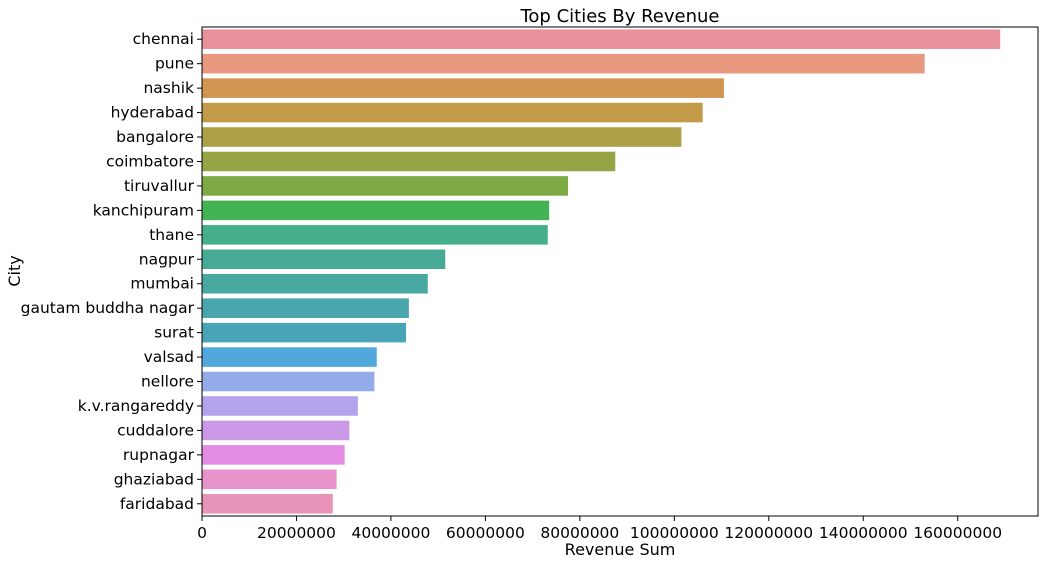 This screenshot has width=1046, height=568. Describe the element at coordinates (136, 406) in the screenshot. I see `y-tick-label: k.v.rangareddy` at that location.